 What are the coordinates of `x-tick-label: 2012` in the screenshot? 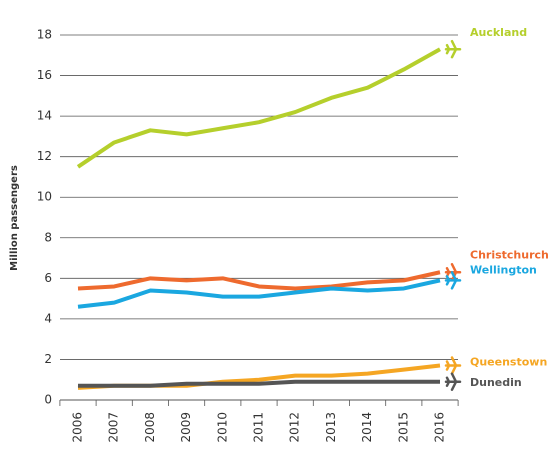 It's located at (295, 427).